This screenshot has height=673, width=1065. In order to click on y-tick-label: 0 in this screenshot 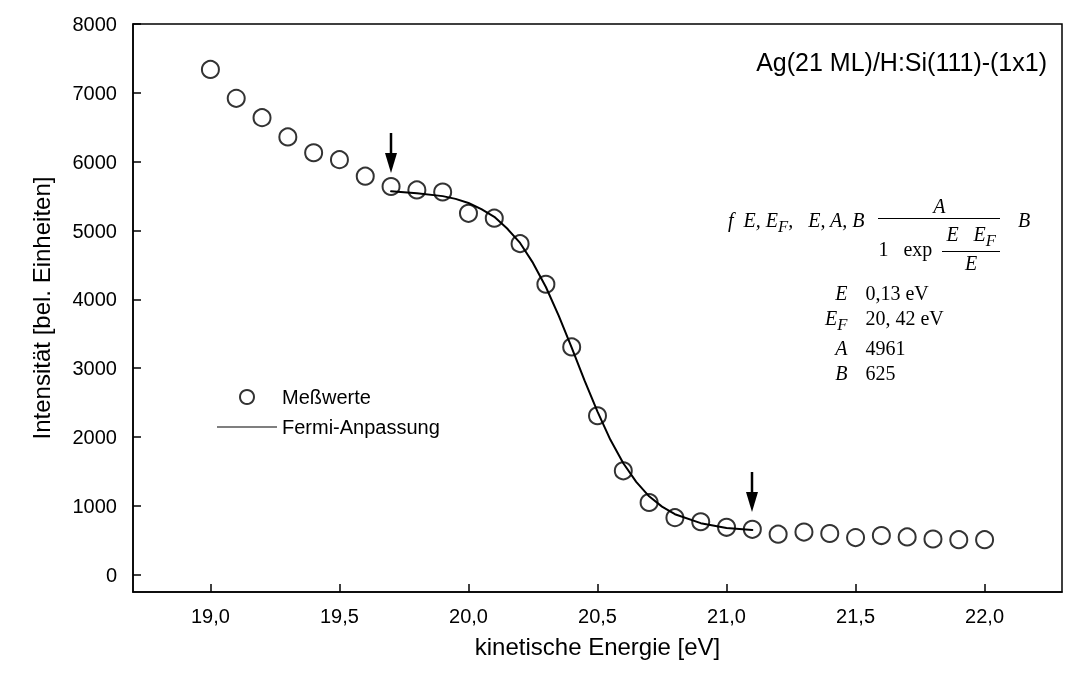, I will do `click(111, 574)`.